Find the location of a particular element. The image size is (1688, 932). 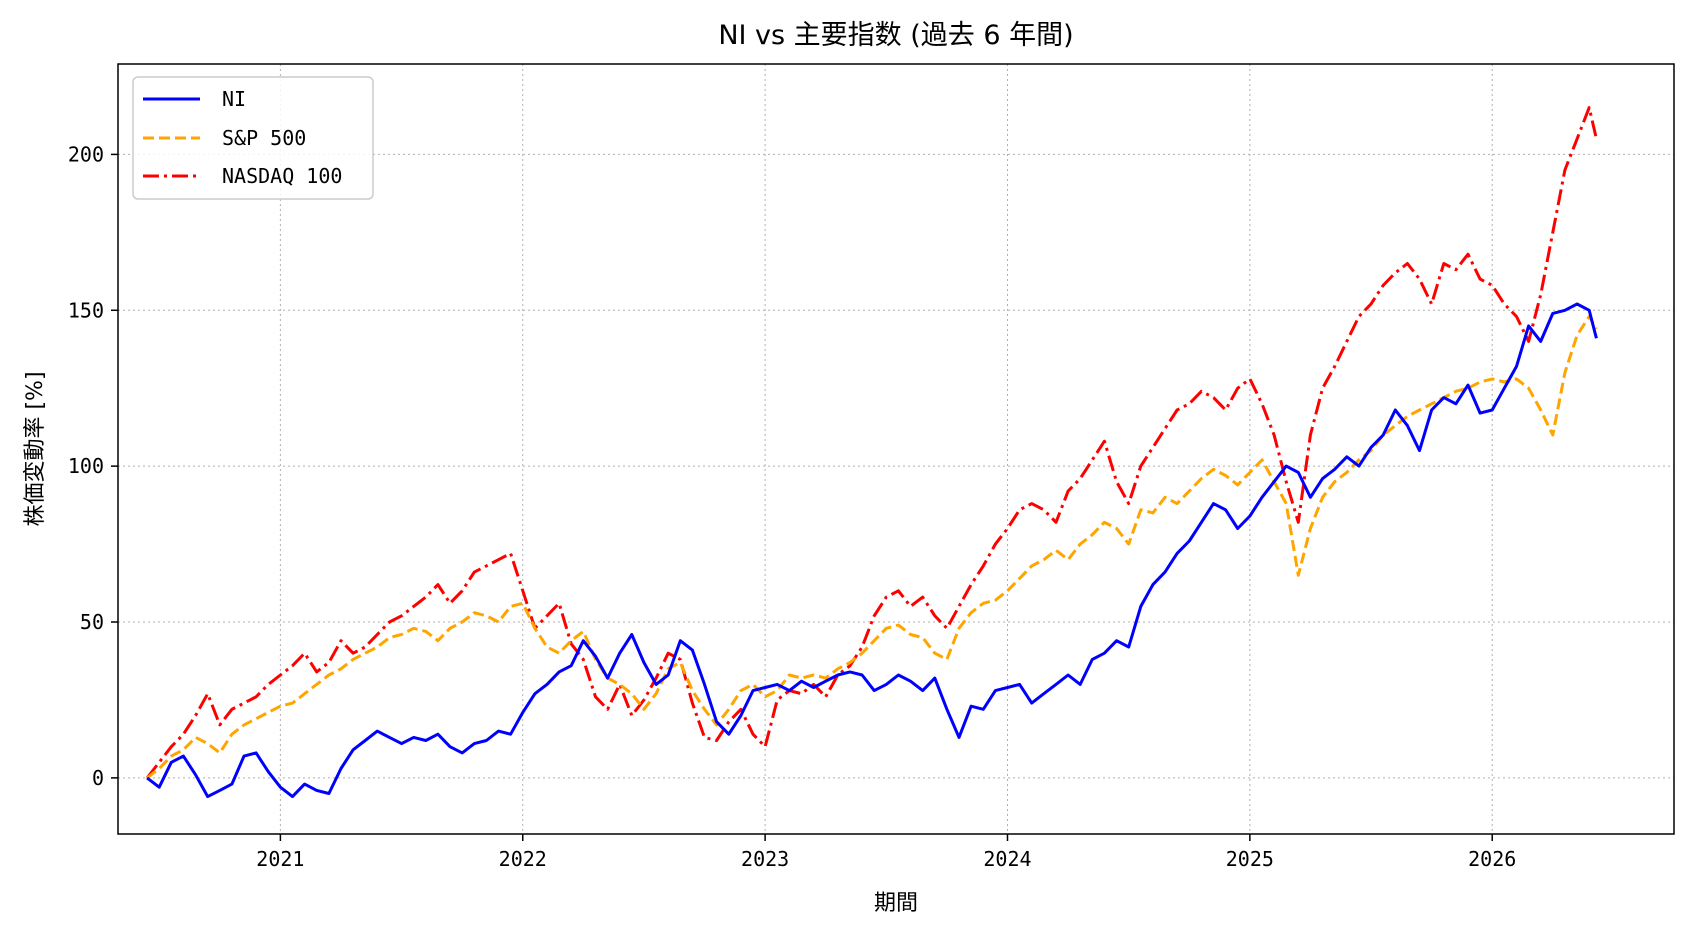

chart-title: NI vs 主要指数 (過去 6 年間) is located at coordinates (895, 35).